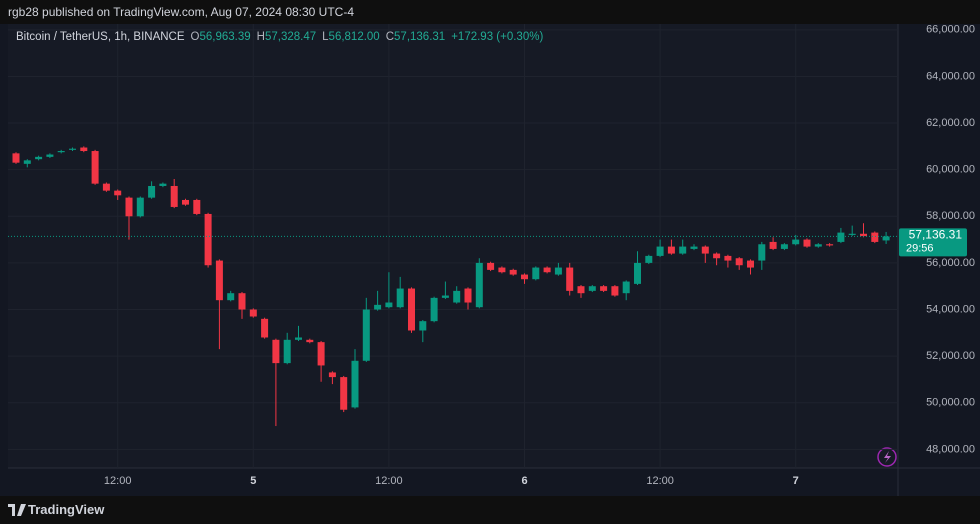 The height and width of the screenshot is (524, 980). I want to click on icon-ring, so click(887, 457).